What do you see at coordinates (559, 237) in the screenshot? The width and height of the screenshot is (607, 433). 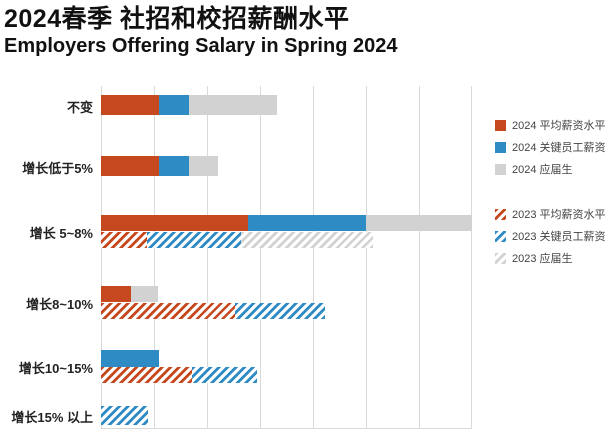 I see `legend-label: 2023 关键员工薪资` at bounding box center [559, 237].